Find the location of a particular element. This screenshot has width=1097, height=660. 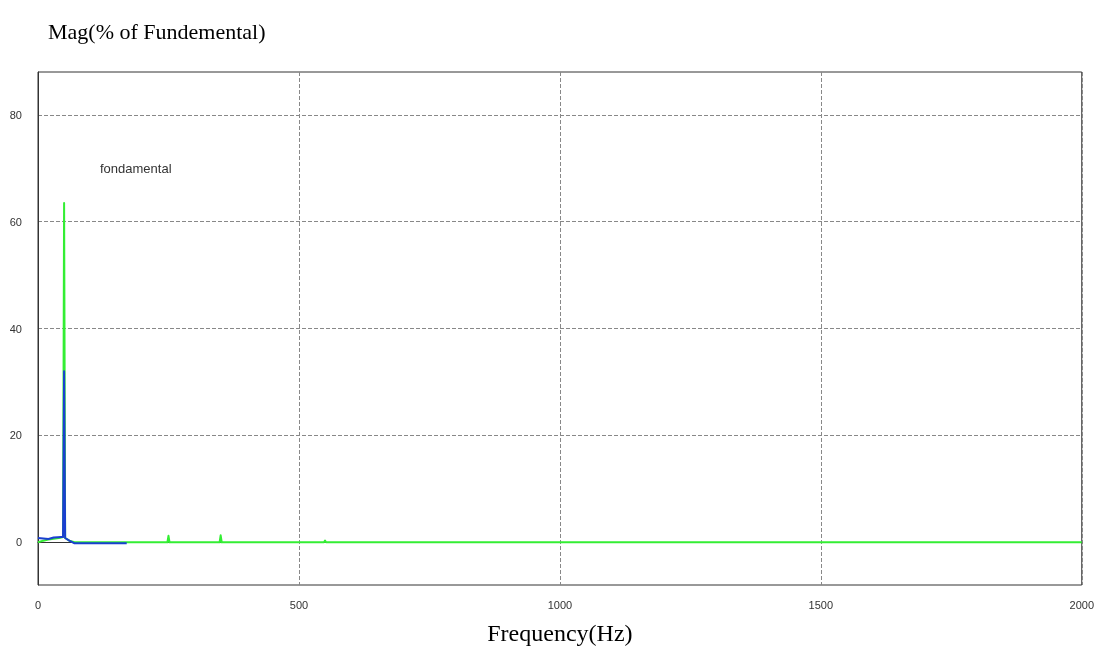

x-tick-label: 2000 is located at coordinates (1082, 604).